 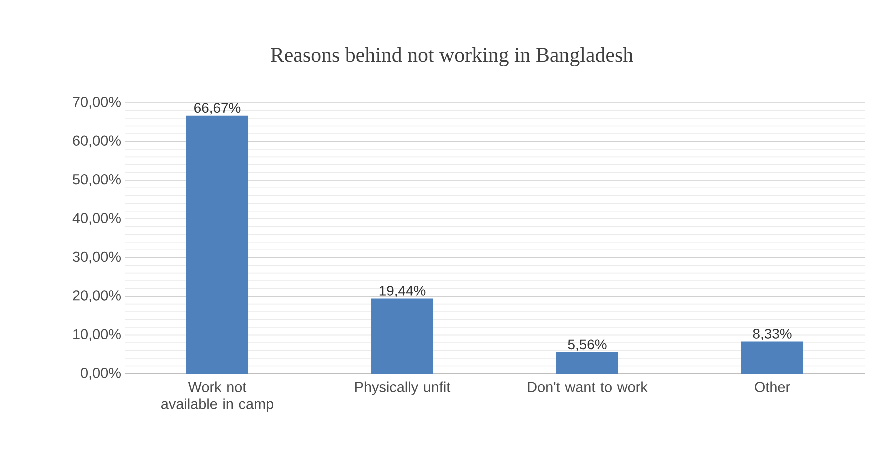 What do you see at coordinates (96, 219) in the screenshot?
I see `y-tick-label: 40,00%` at bounding box center [96, 219].